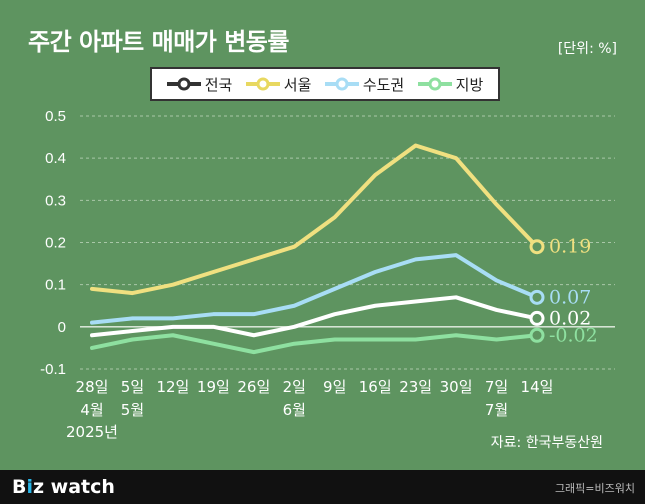 The image size is (645, 504). I want to click on data-label: -0.02, so click(573, 335).